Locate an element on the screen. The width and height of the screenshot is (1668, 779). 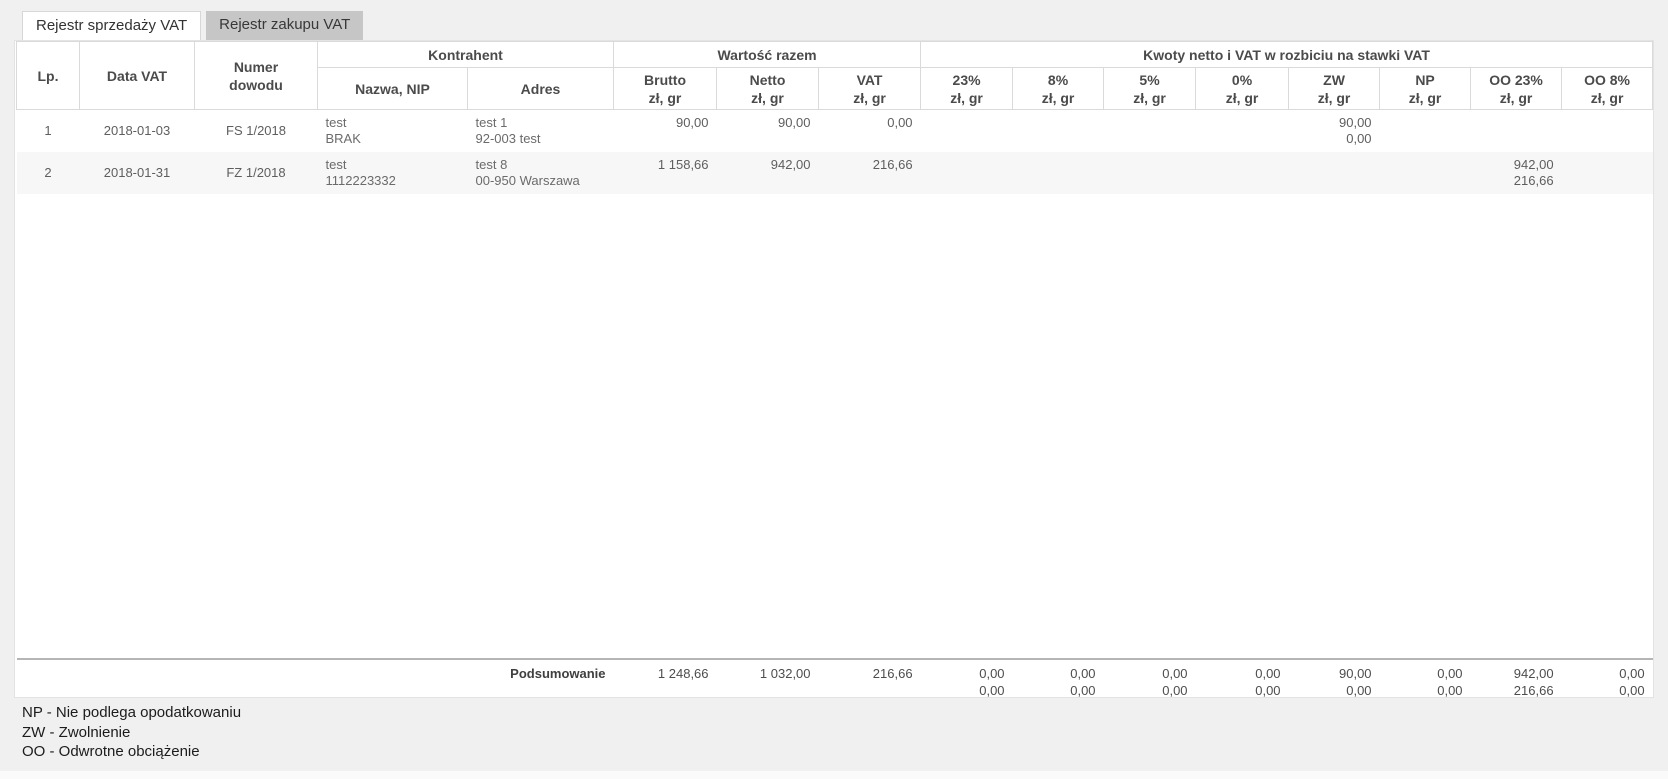
column-header-zw: ZW zł, gr is located at coordinates (1334, 88).